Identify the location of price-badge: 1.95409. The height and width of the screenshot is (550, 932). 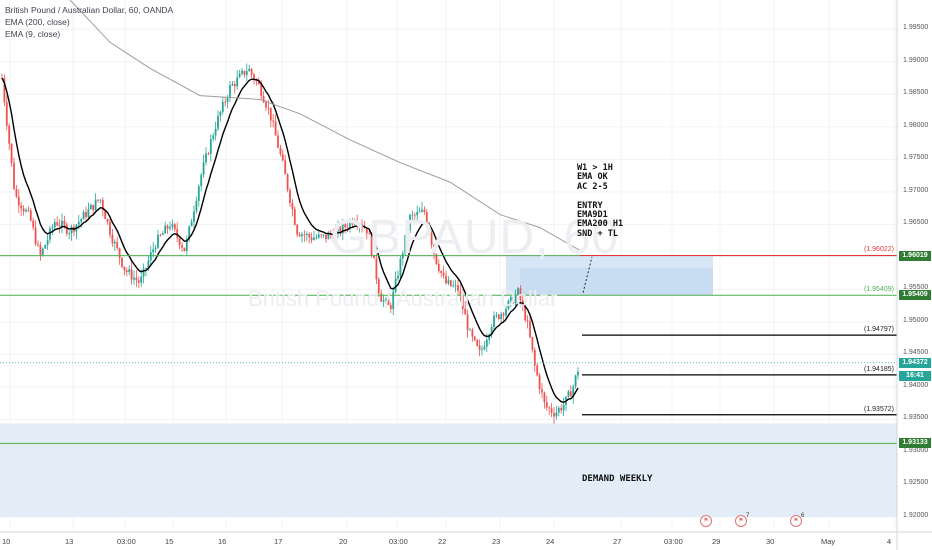
(915, 295).